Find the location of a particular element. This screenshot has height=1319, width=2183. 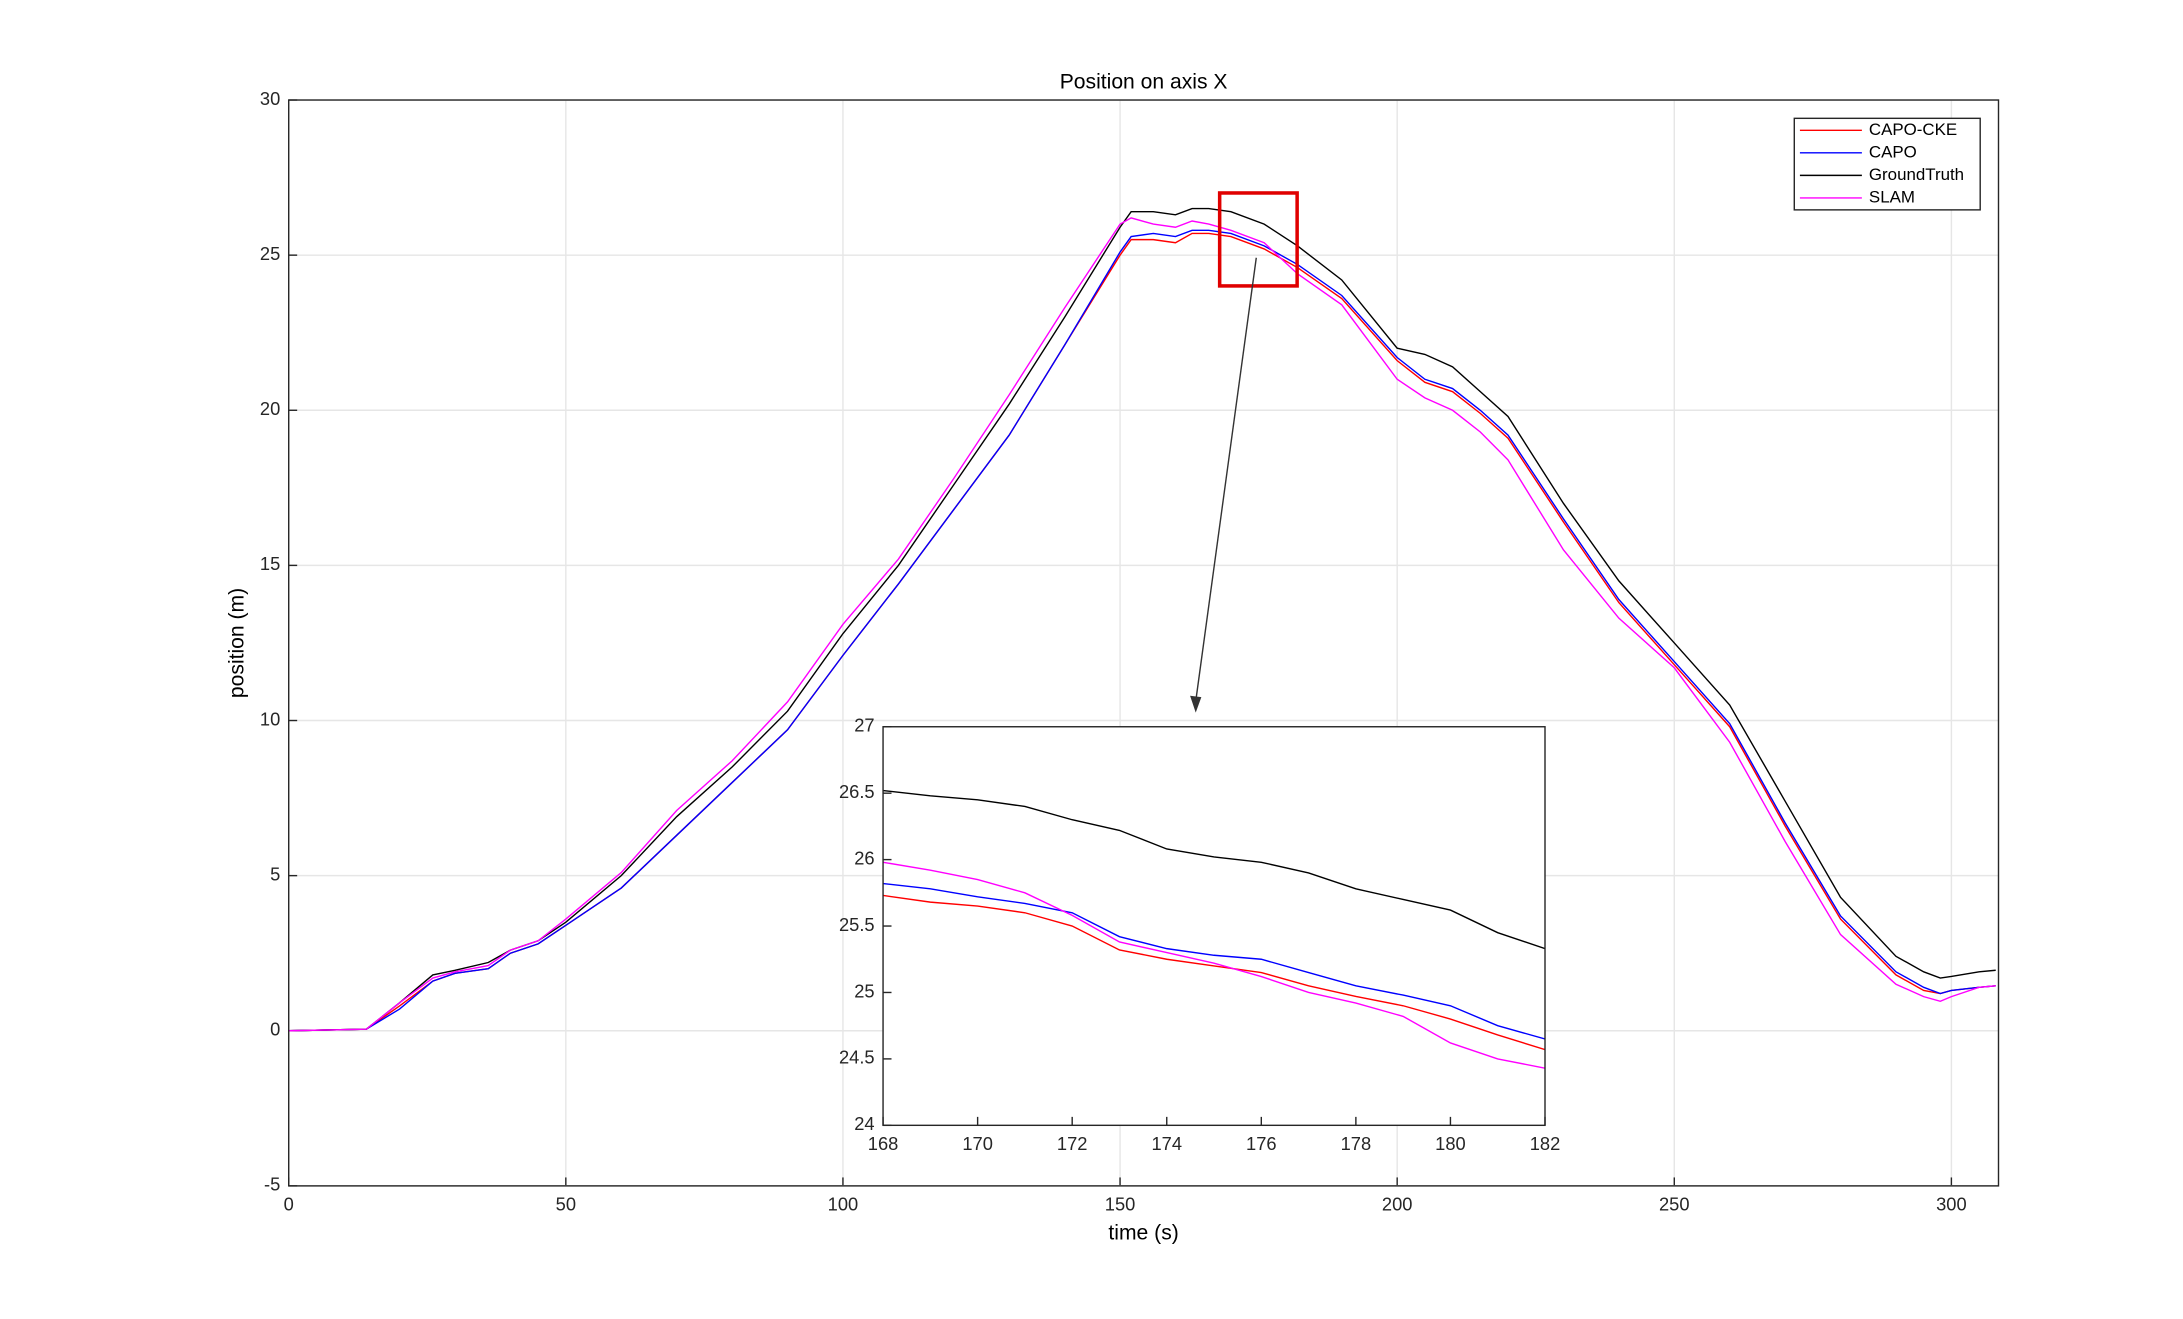

legend-box is located at coordinates (1887, 164).